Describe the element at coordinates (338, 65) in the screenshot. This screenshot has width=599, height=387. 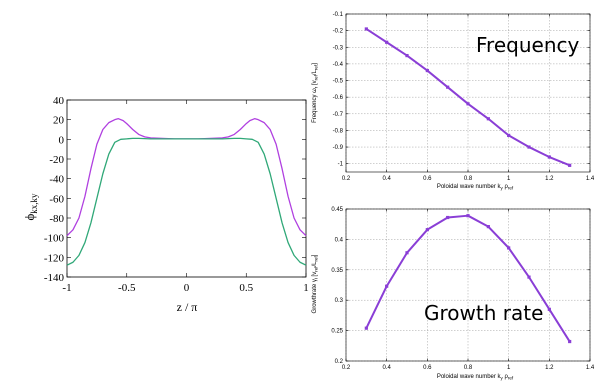
I see `y-tick-label: -0.4` at that location.